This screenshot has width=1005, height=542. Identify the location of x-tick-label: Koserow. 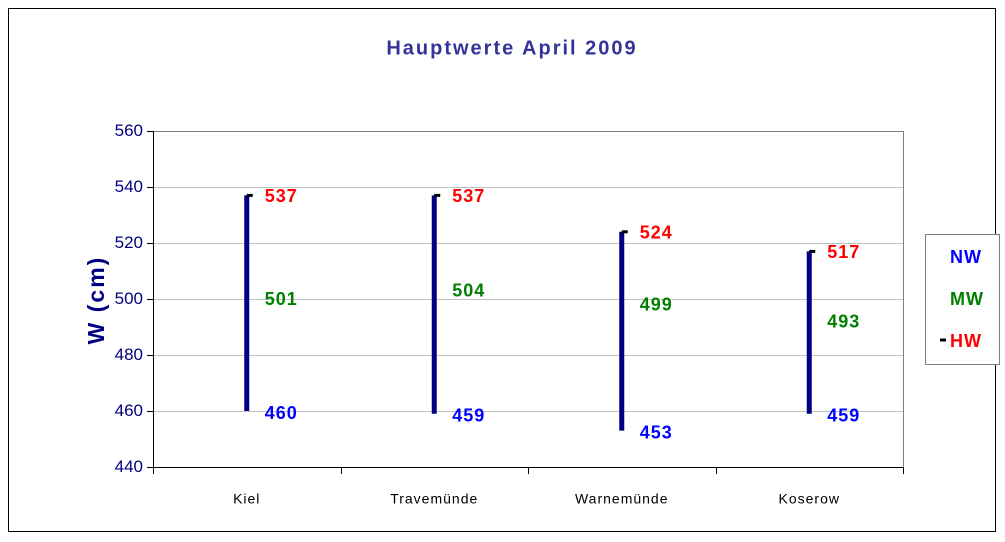
(809, 499).